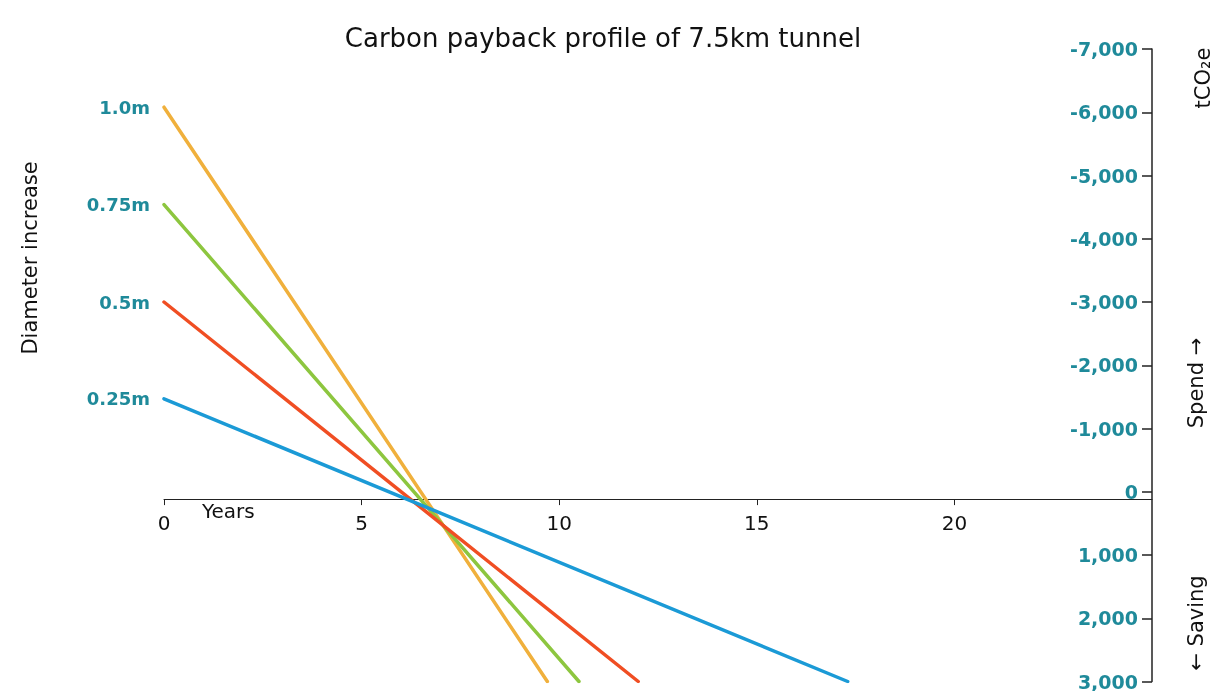 The image size is (1219, 699). What do you see at coordinates (118, 205) in the screenshot?
I see `series-label: 0.75m` at bounding box center [118, 205].